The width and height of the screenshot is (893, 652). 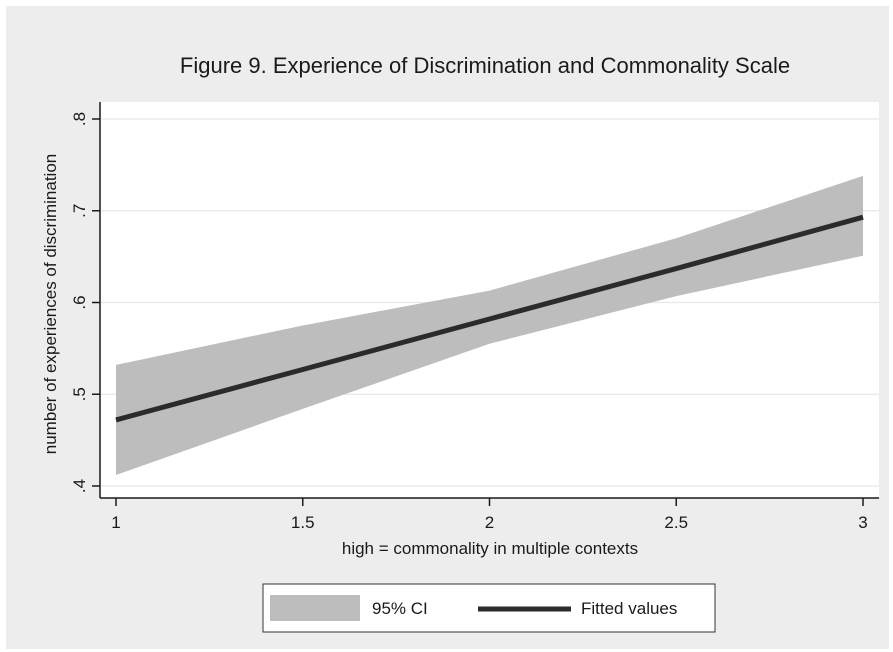 I want to click on x-tick-label-1: 1.5, so click(x=303, y=522).